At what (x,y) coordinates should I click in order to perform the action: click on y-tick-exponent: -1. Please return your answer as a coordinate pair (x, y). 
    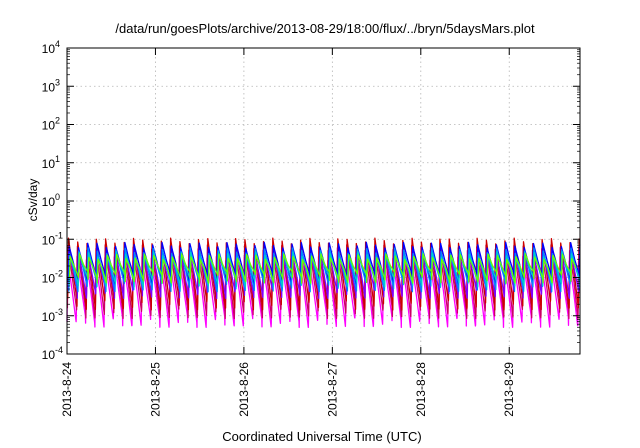
    Looking at the image, I should click on (59, 235).